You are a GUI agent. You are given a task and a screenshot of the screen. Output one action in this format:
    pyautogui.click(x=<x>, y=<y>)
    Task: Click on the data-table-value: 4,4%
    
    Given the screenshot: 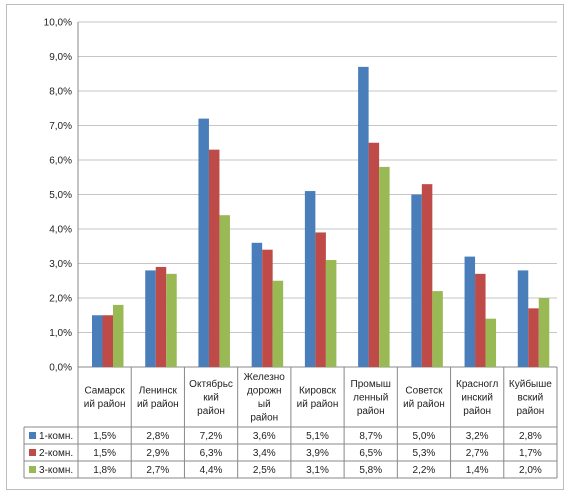 What is the action you would take?
    pyautogui.click(x=211, y=470)
    